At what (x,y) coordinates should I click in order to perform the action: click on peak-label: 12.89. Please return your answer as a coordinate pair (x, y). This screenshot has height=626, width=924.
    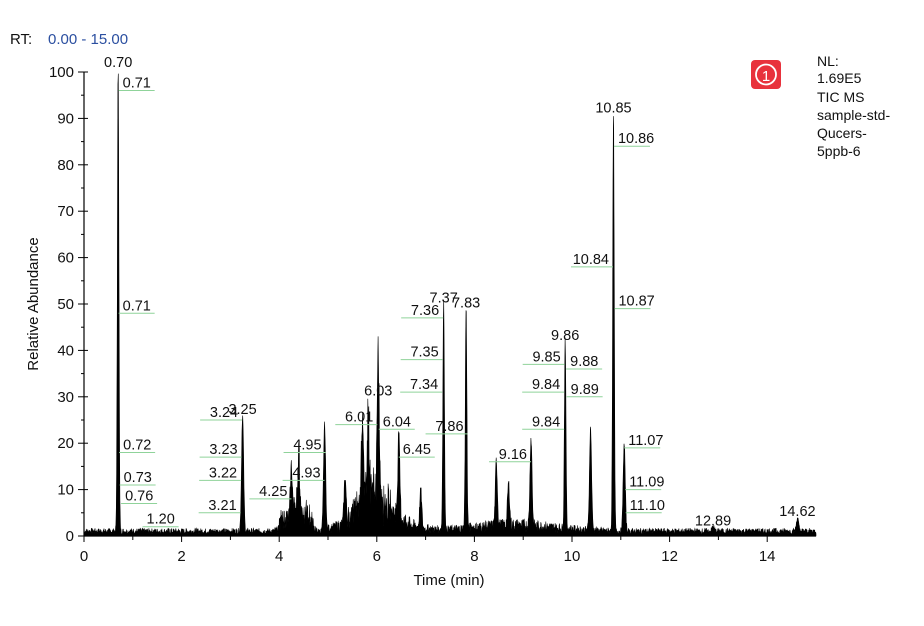
    Looking at the image, I should click on (713, 521).